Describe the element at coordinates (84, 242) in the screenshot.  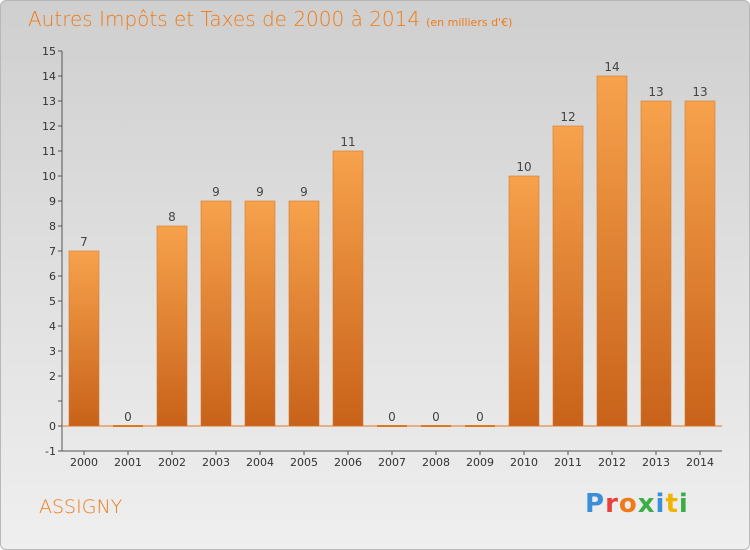
I see `data-label: 7` at that location.